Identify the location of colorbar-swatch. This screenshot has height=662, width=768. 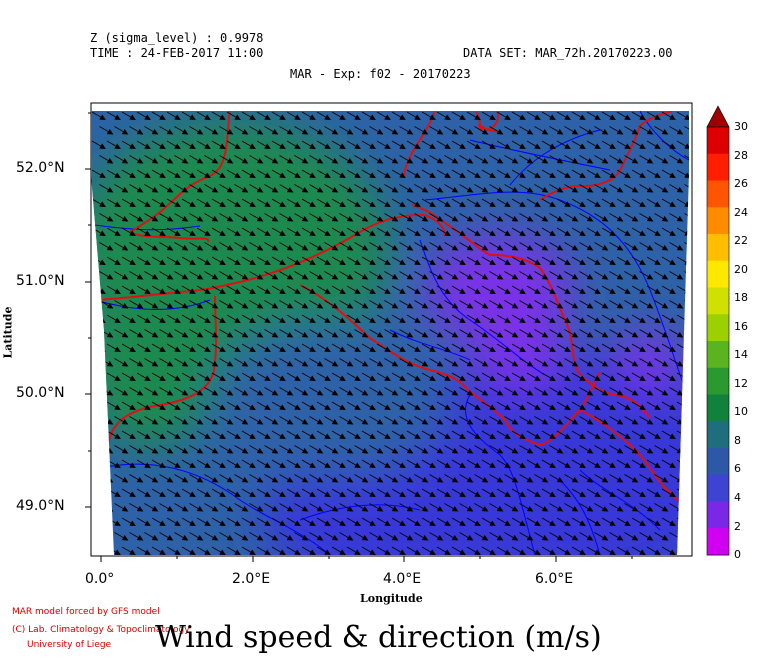
(718, 328).